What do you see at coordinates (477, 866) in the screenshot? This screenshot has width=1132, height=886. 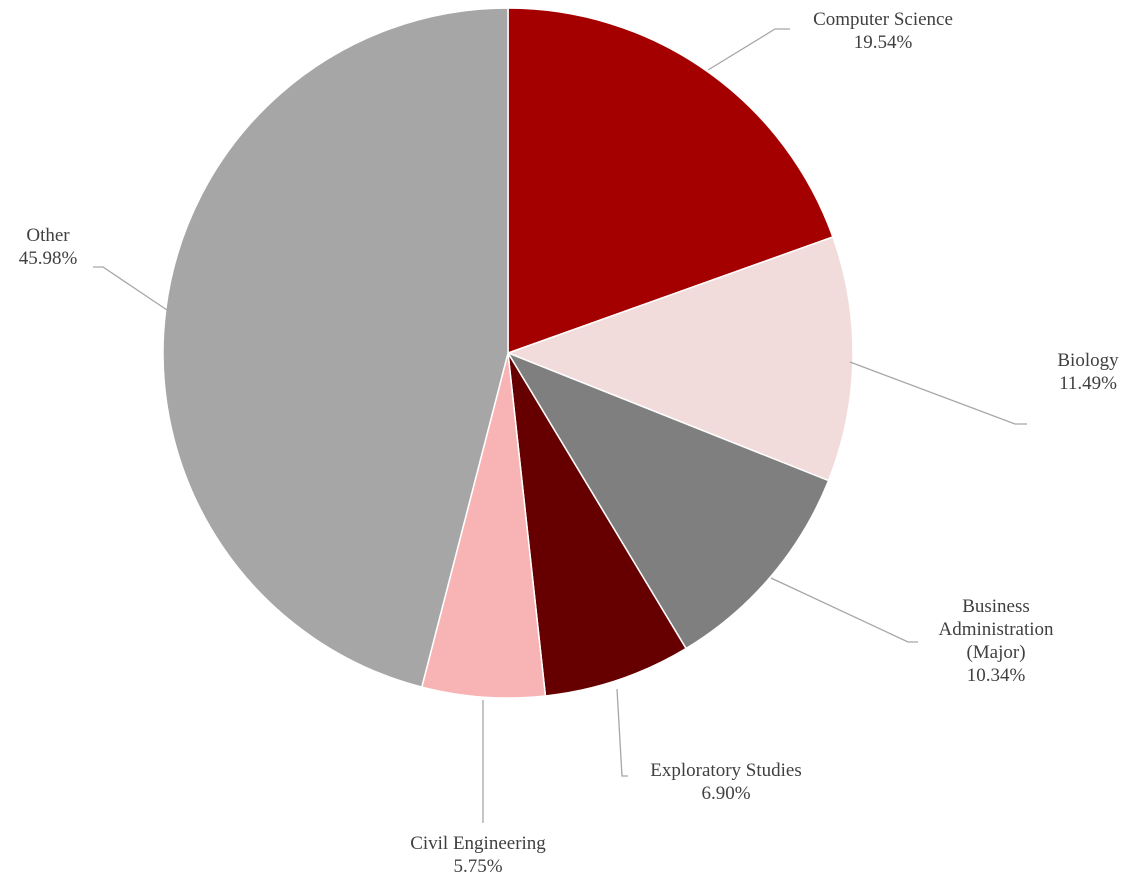 I see `data-label-value: 5.75%` at bounding box center [477, 866].